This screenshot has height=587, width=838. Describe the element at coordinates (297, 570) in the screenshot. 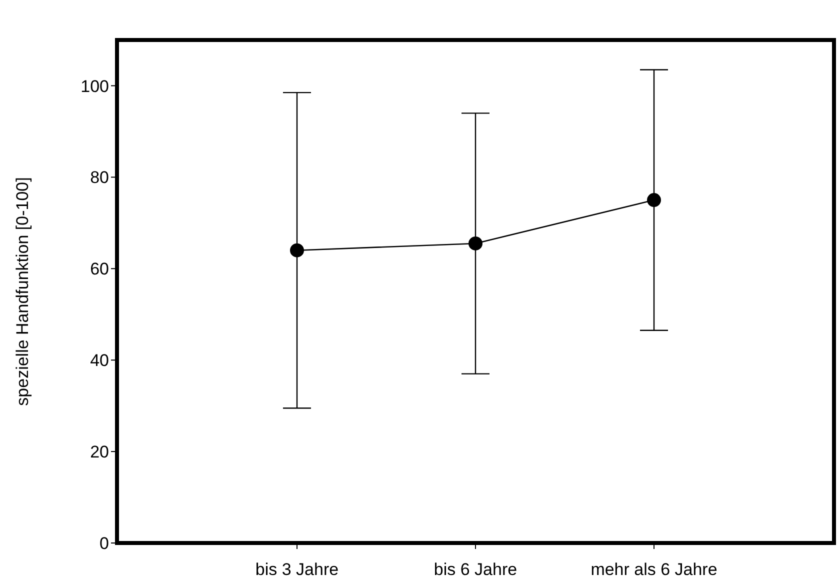

I see `x-tick-label: bis 3 Jahre` at that location.